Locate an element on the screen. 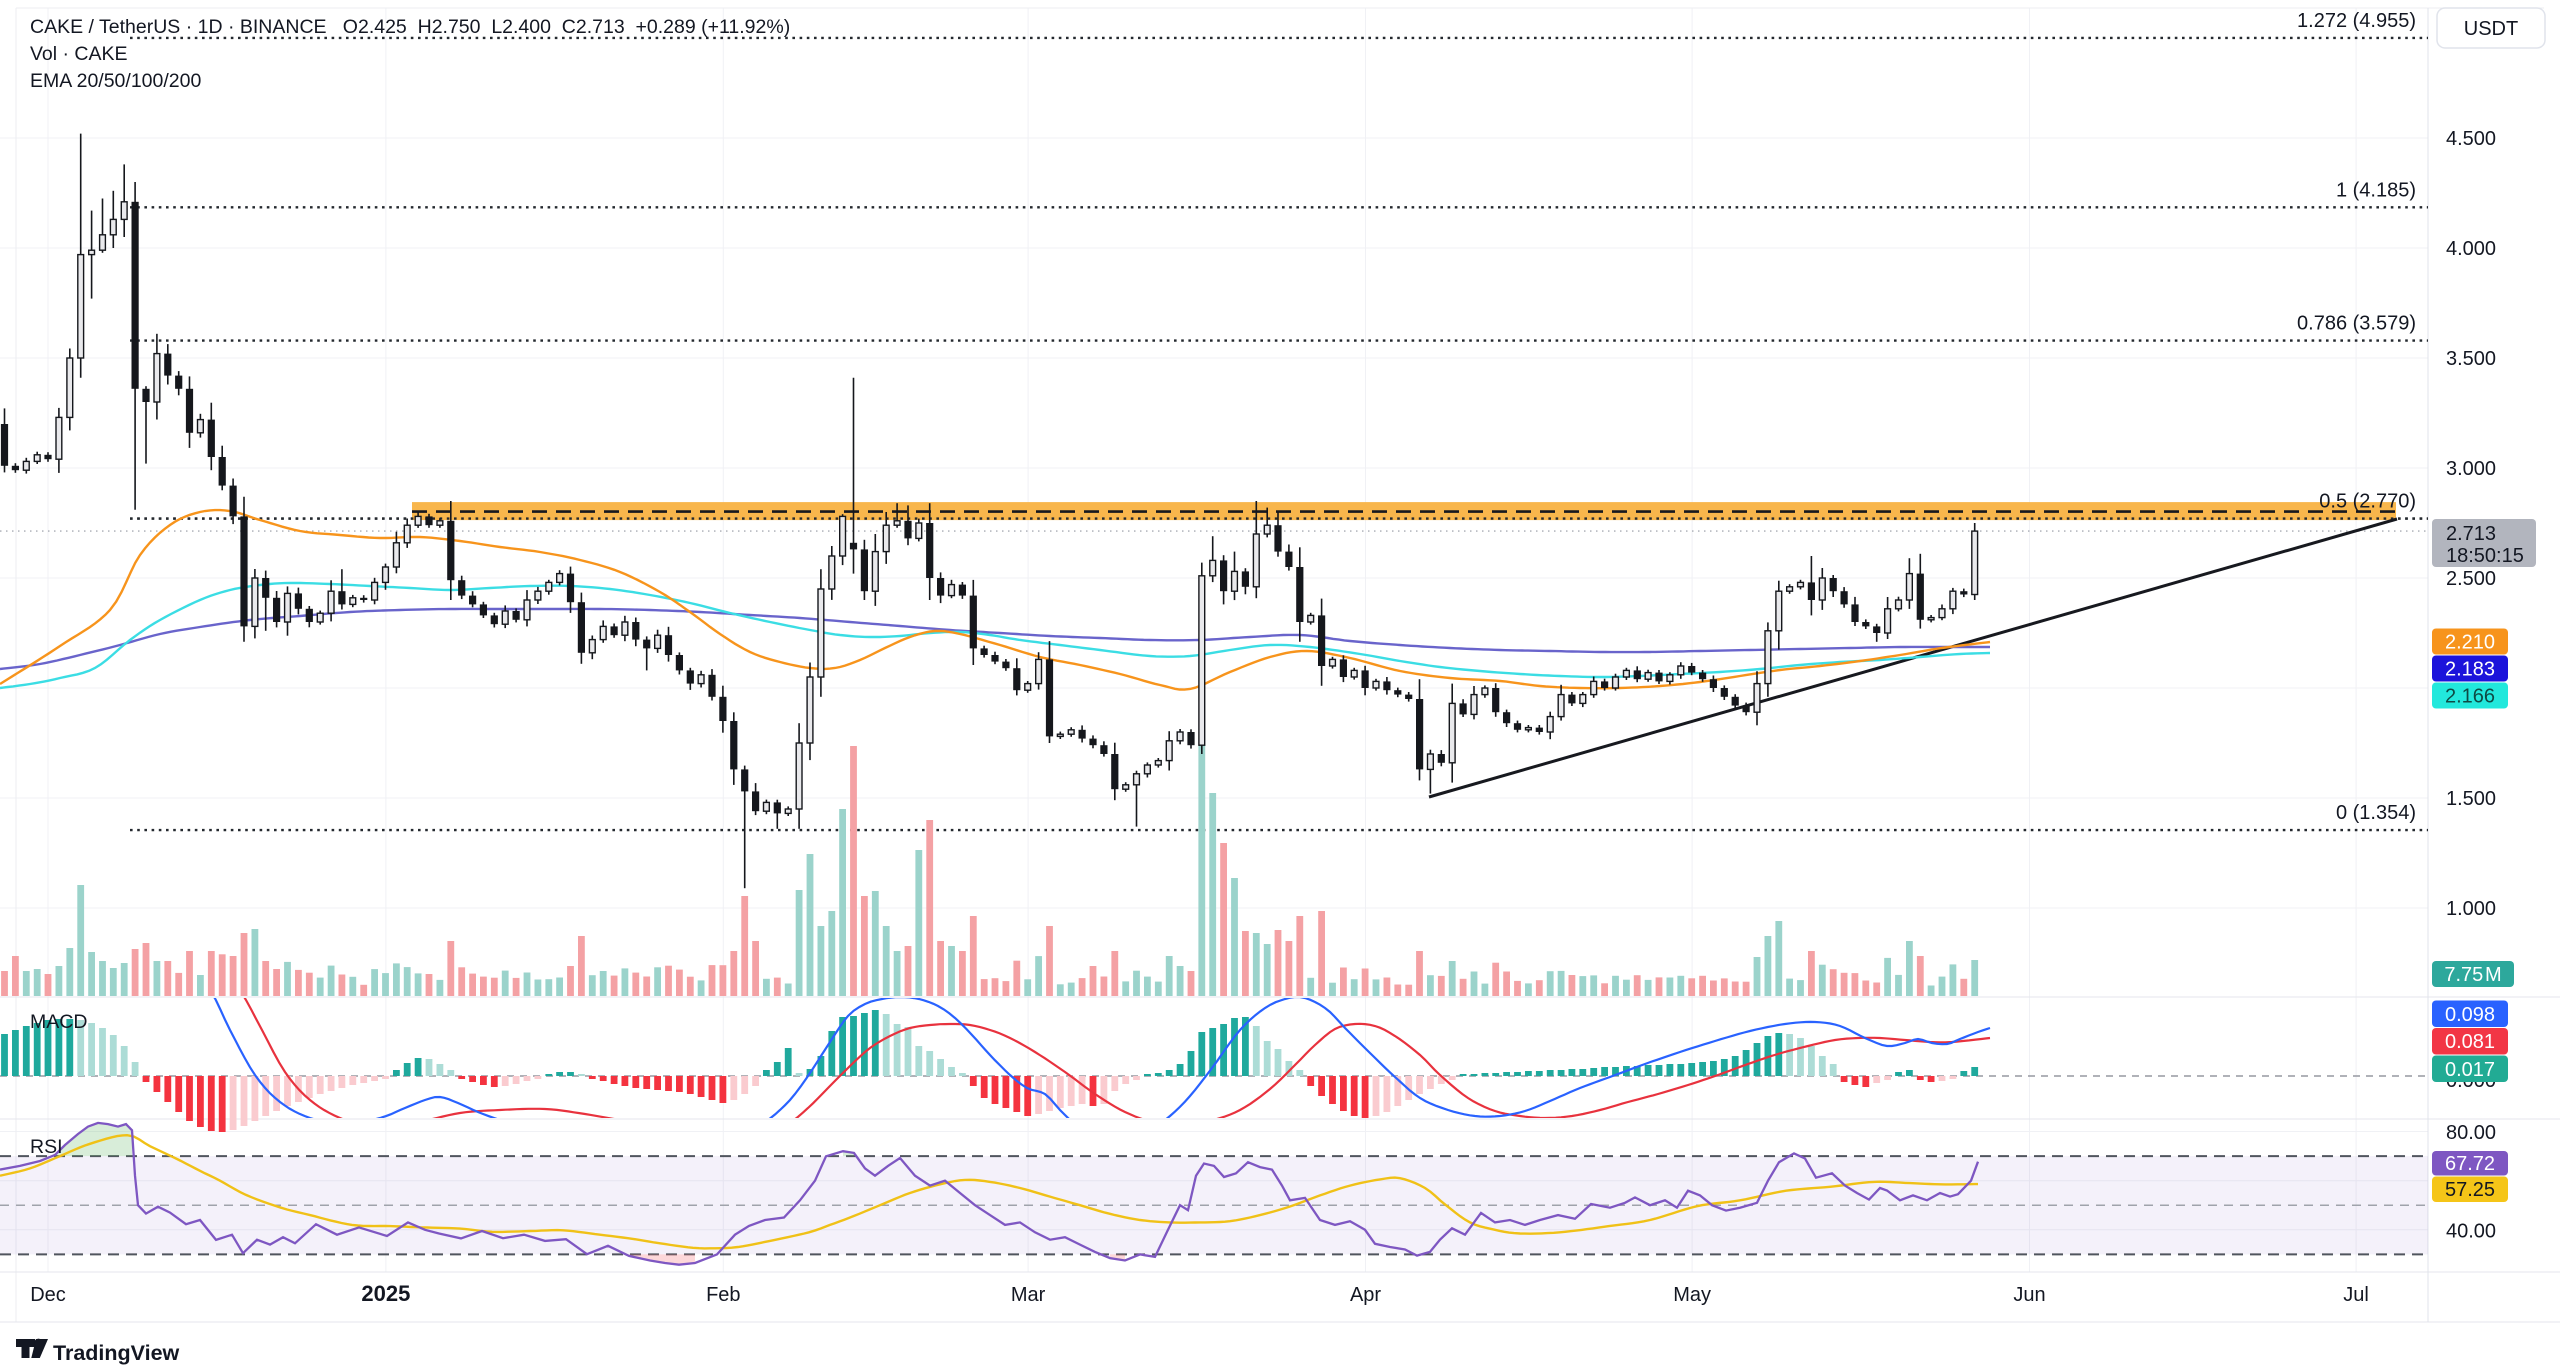  svg-text: 67.72 is located at coordinates (2470, 1164).